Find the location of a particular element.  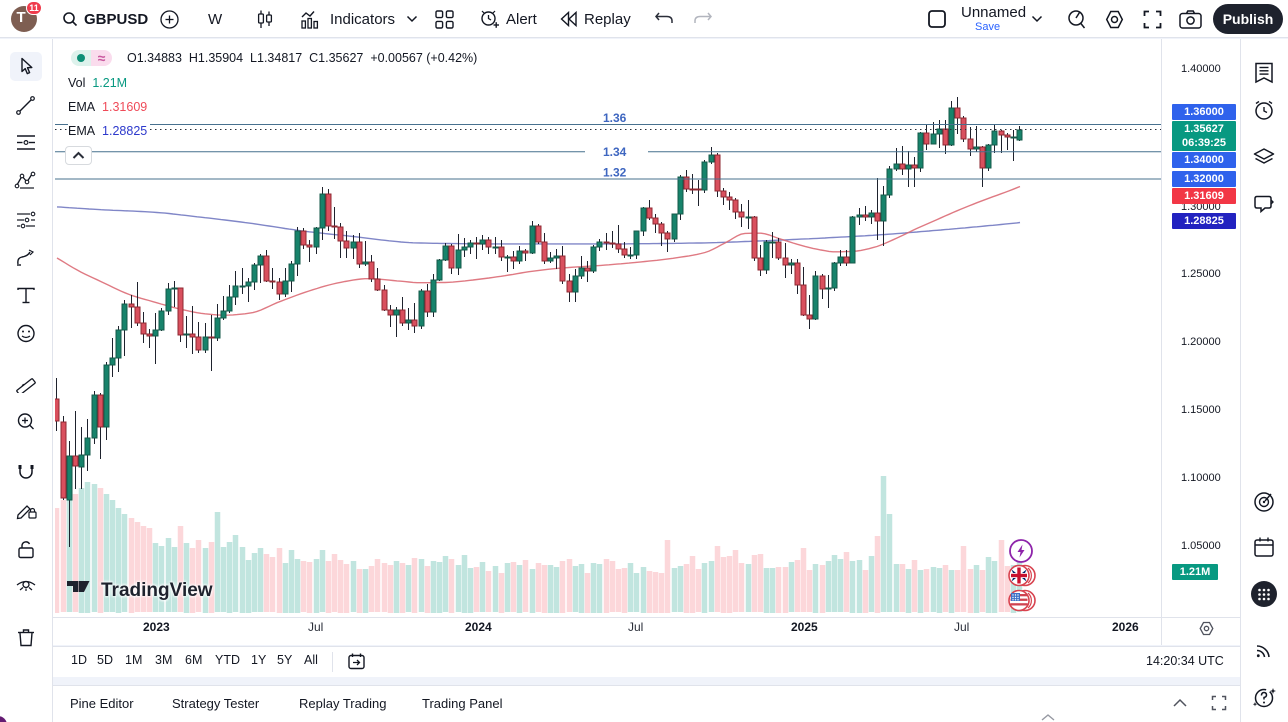

svg-text: 1.36 is located at coordinates (615, 118).